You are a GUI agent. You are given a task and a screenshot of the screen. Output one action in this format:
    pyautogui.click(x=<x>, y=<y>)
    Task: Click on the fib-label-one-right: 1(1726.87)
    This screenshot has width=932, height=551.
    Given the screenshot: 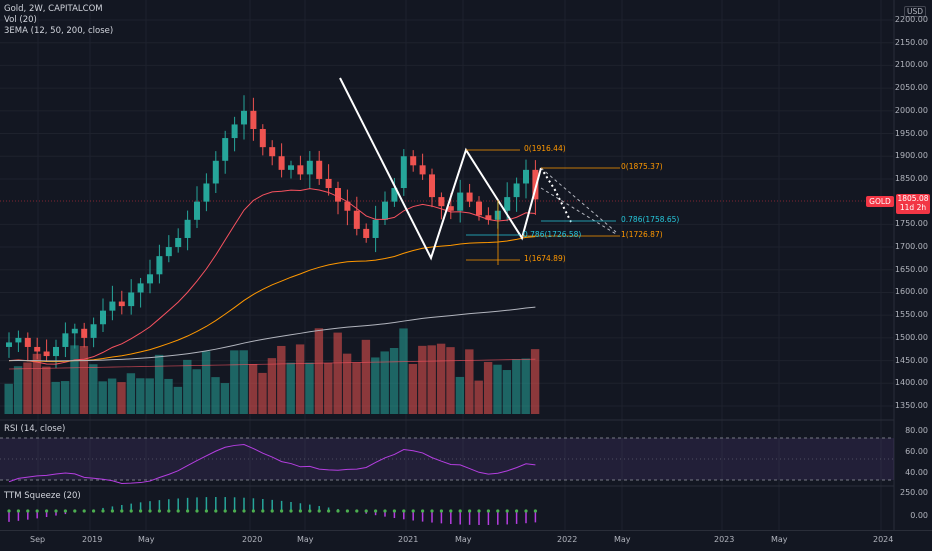 What is the action you would take?
    pyautogui.click(x=642, y=234)
    